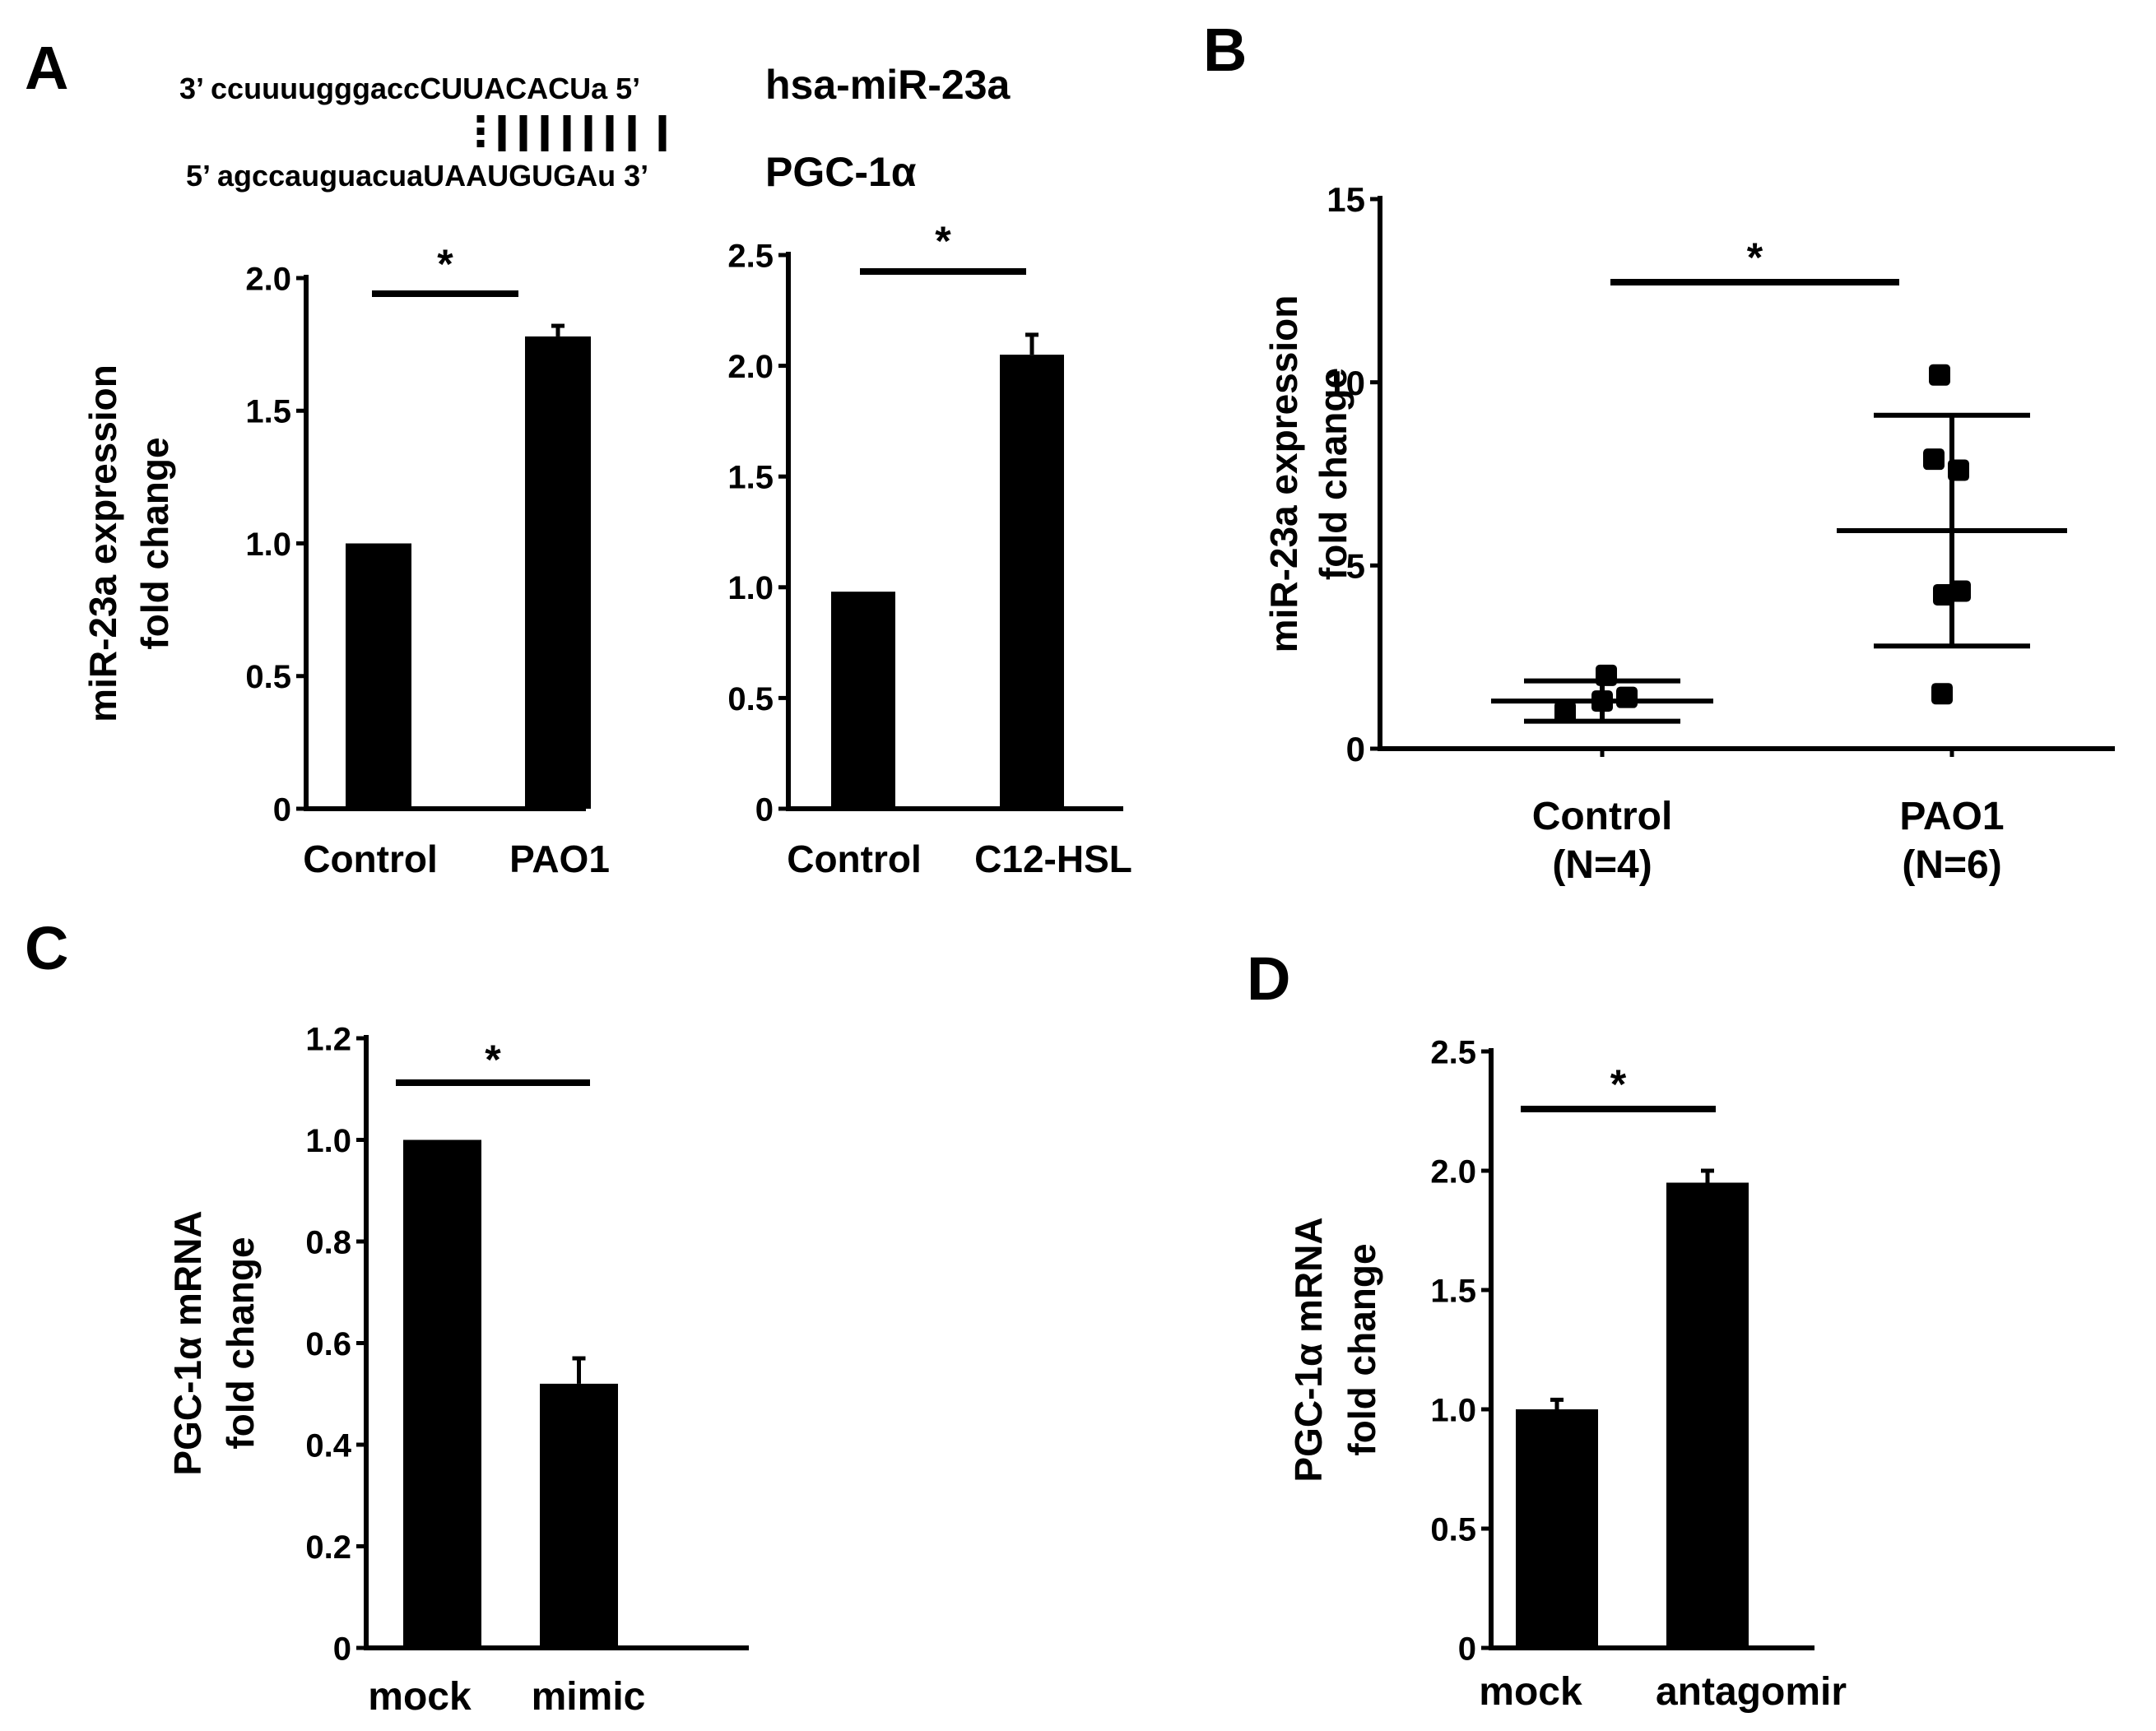 This screenshot has height=1731, width=2156. What do you see at coordinates (1053, 859) in the screenshot?
I see `category-label: C12-HSL` at bounding box center [1053, 859].